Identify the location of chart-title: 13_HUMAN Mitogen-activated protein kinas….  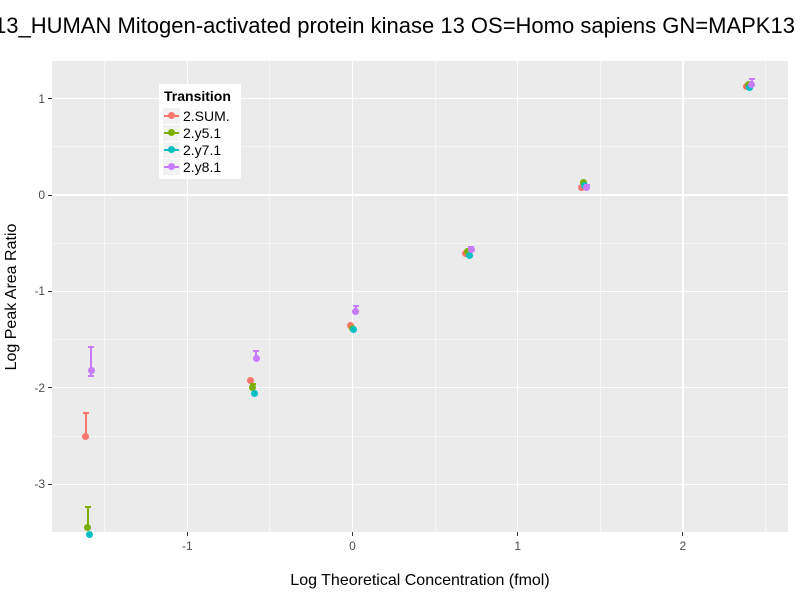
(397, 25).